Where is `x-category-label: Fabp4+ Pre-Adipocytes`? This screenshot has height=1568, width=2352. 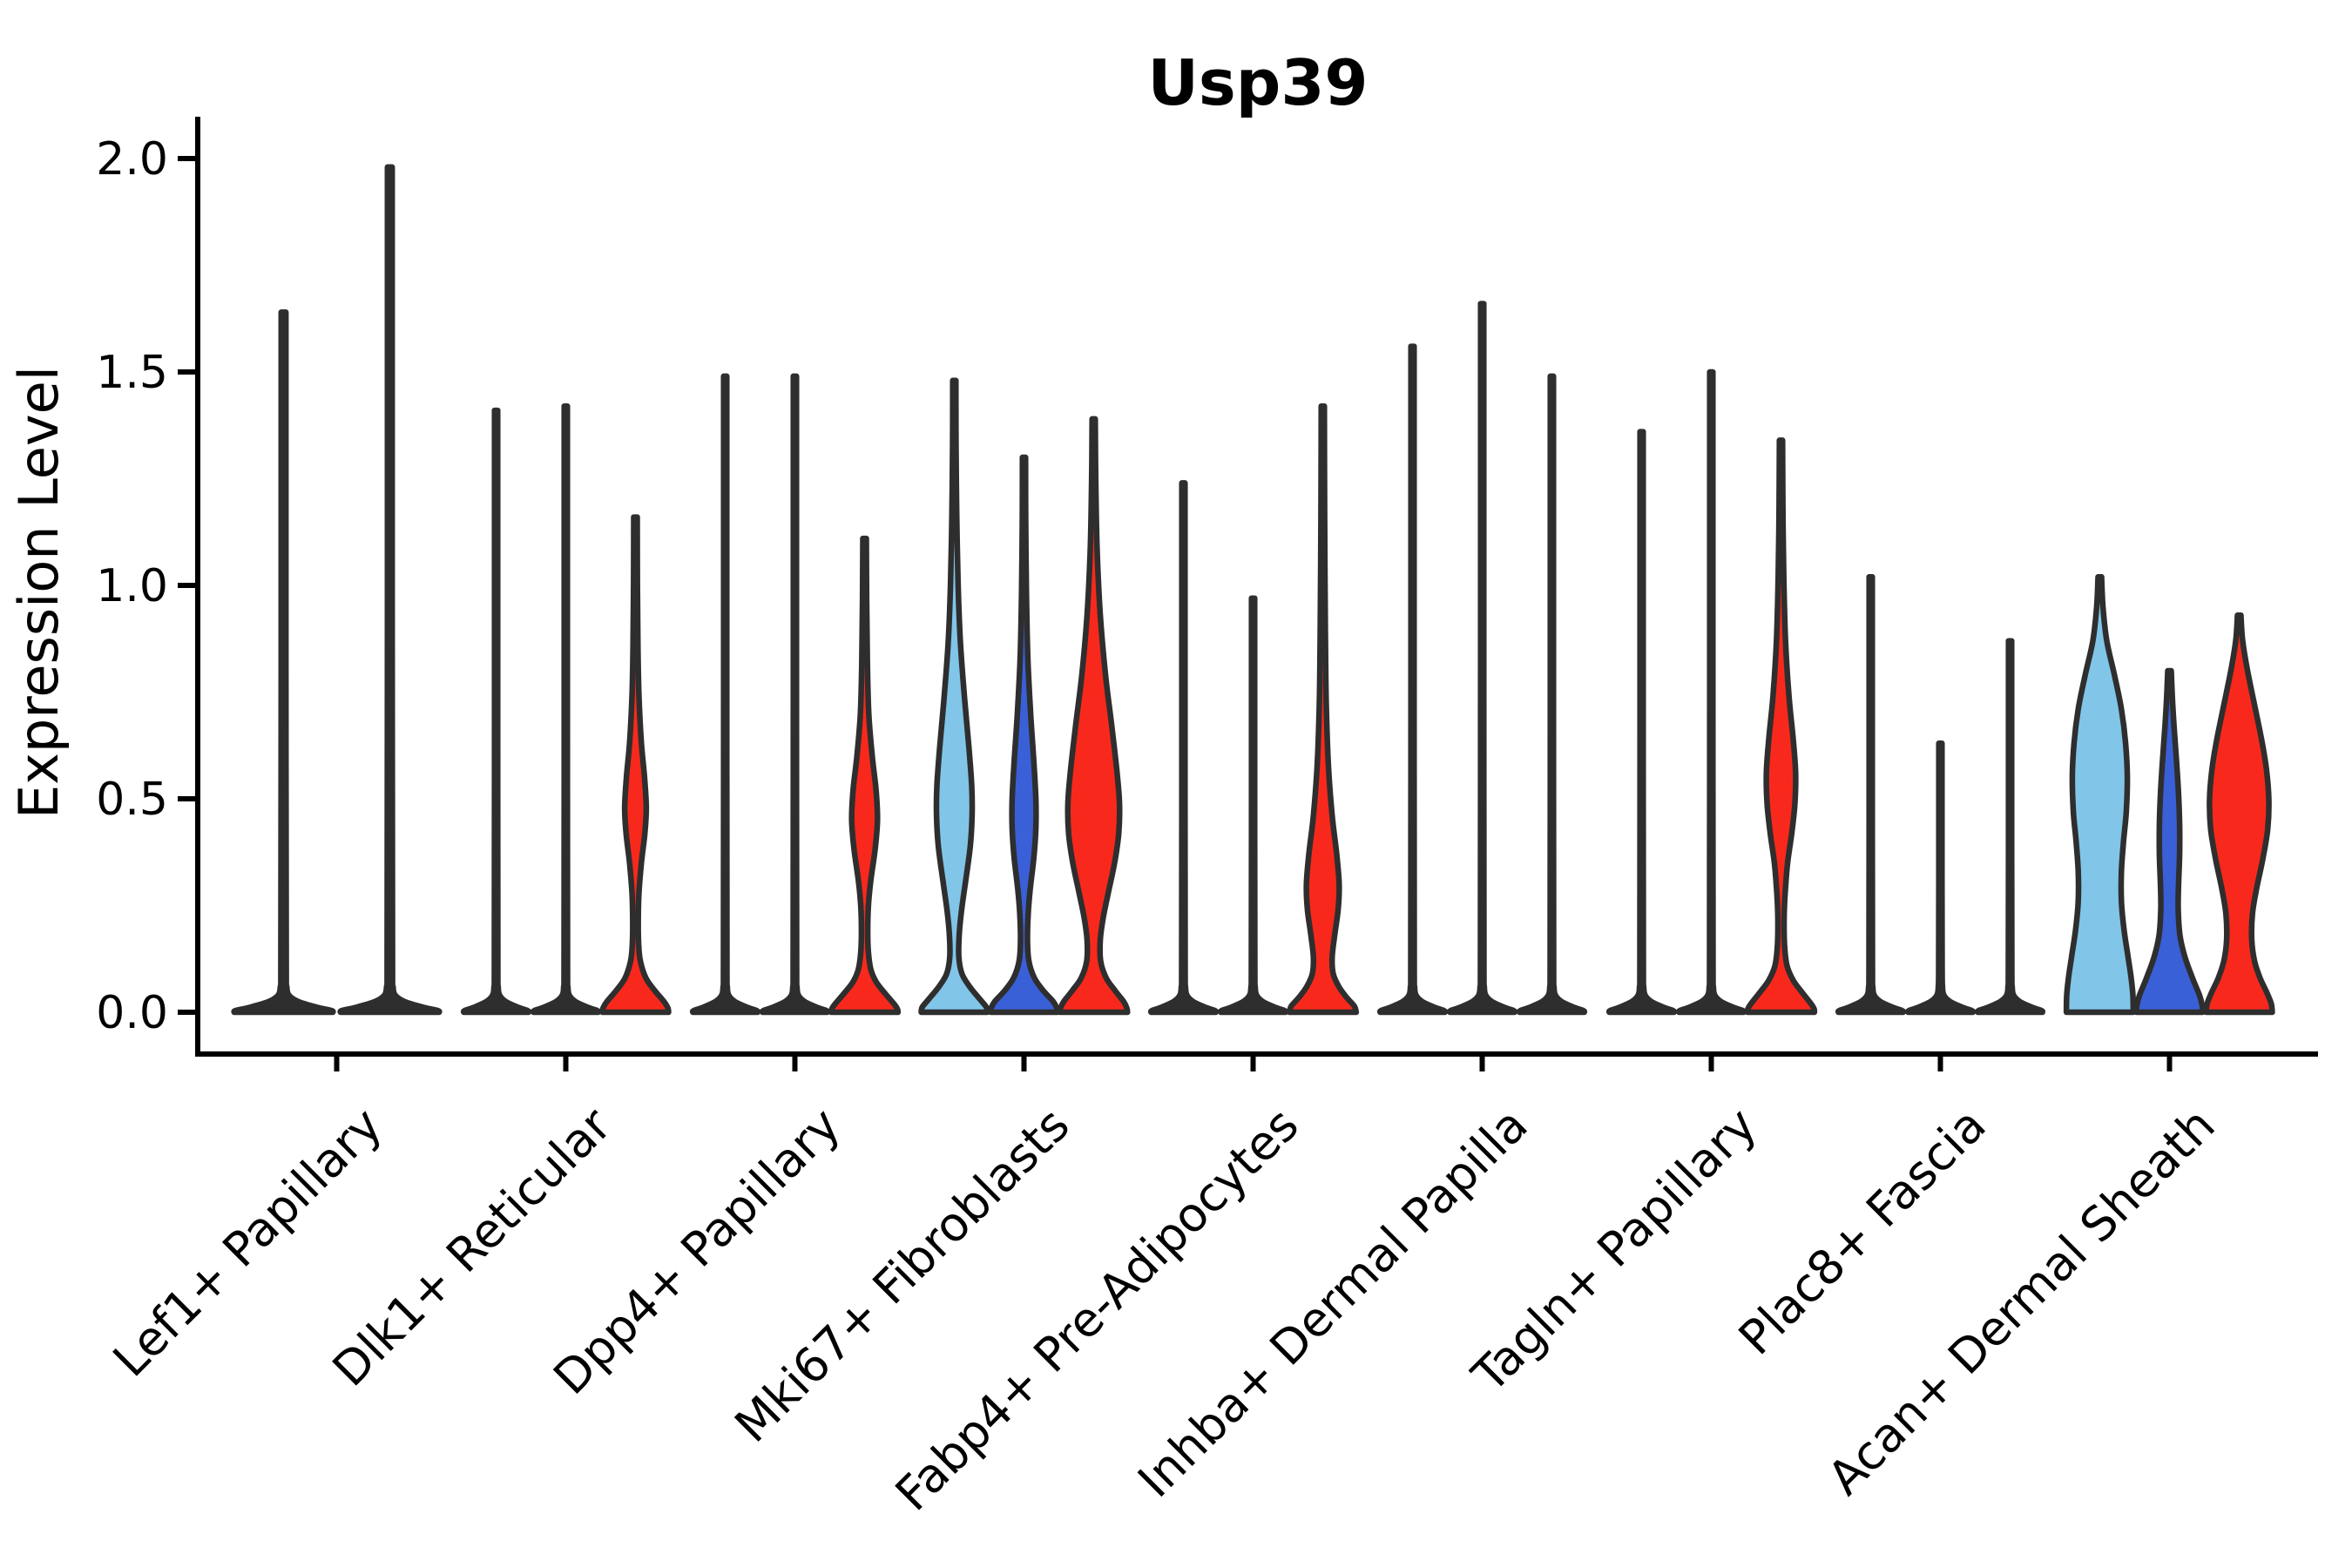 x-category-label: Fabp4+ Pre-Adipocytes is located at coordinates (1097, 1310).